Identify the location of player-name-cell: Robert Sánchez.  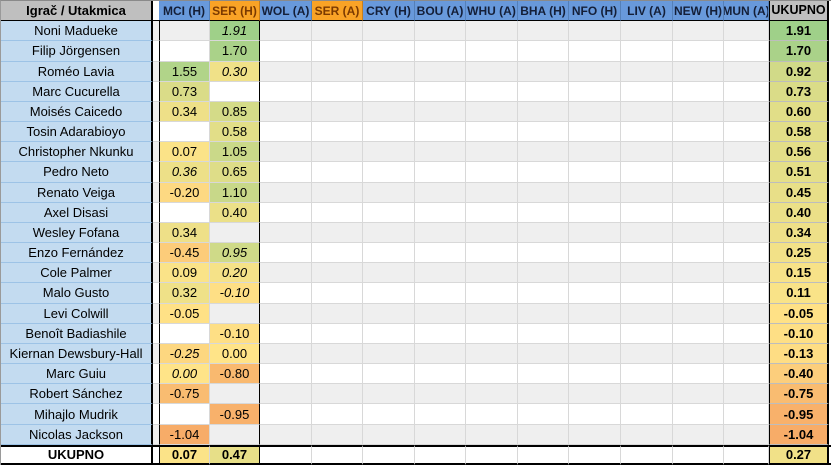
(77, 394).